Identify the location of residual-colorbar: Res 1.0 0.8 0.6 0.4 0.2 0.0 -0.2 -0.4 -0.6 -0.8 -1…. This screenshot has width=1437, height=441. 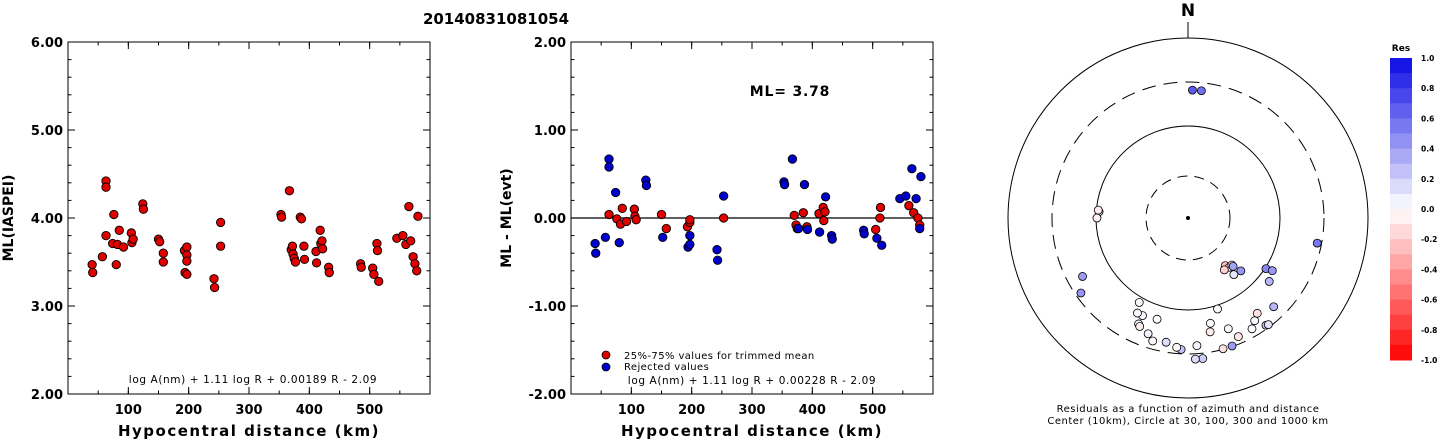
(1413, 204).